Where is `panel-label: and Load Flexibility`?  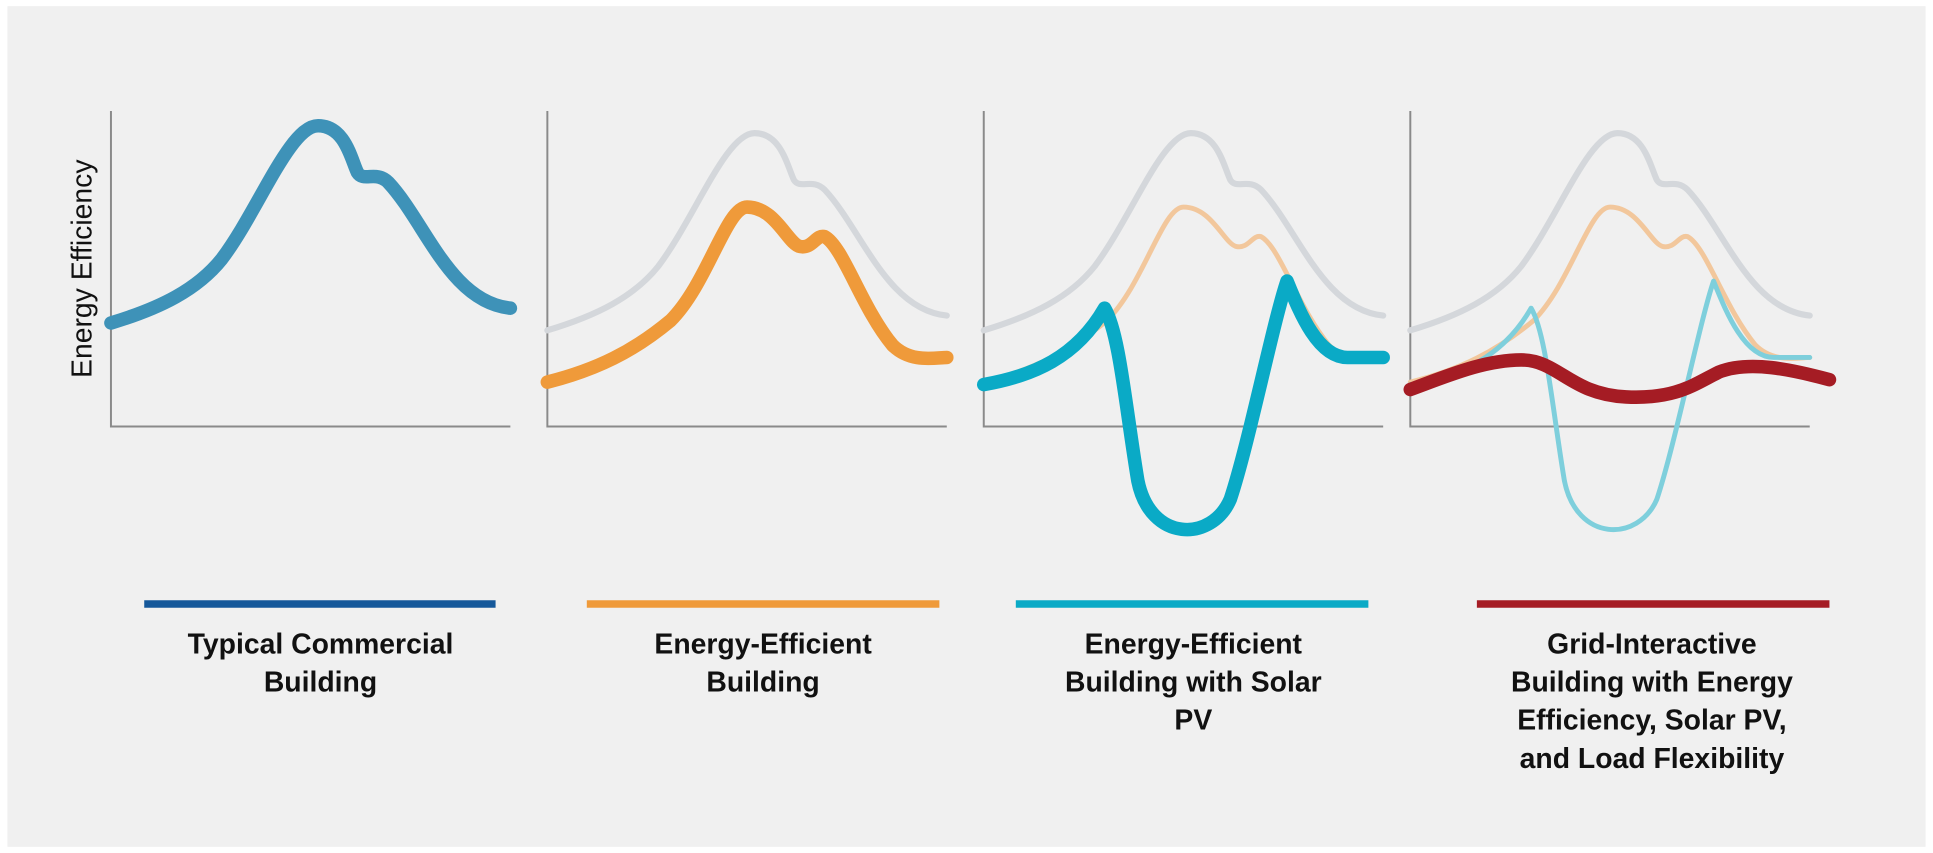
panel-label: and Load Flexibility is located at coordinates (1652, 759).